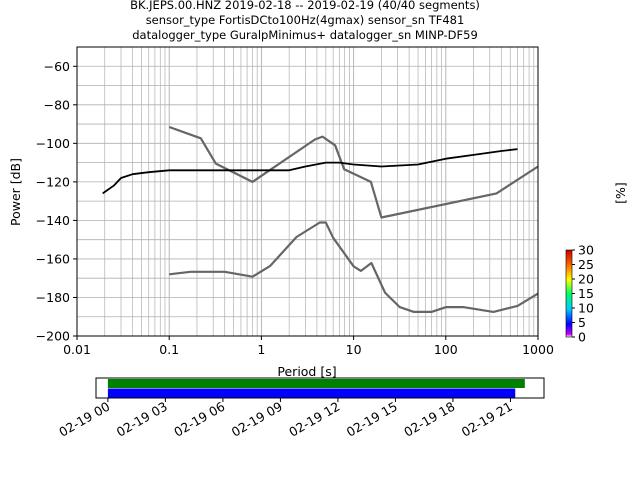  I want to click on y-tick-label: −140, so click(53, 220).